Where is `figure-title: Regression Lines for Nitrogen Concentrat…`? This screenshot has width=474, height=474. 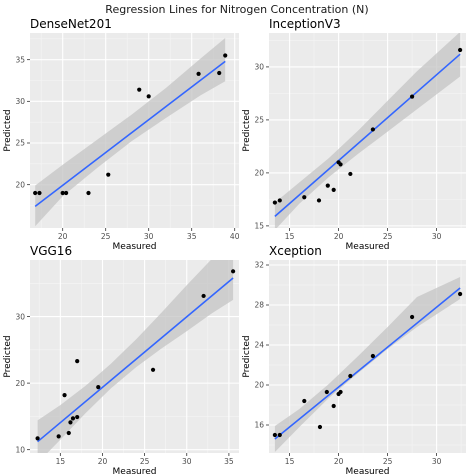
figure-title: Regression Lines for Nitrogen Concentrat… is located at coordinates (236, 9).